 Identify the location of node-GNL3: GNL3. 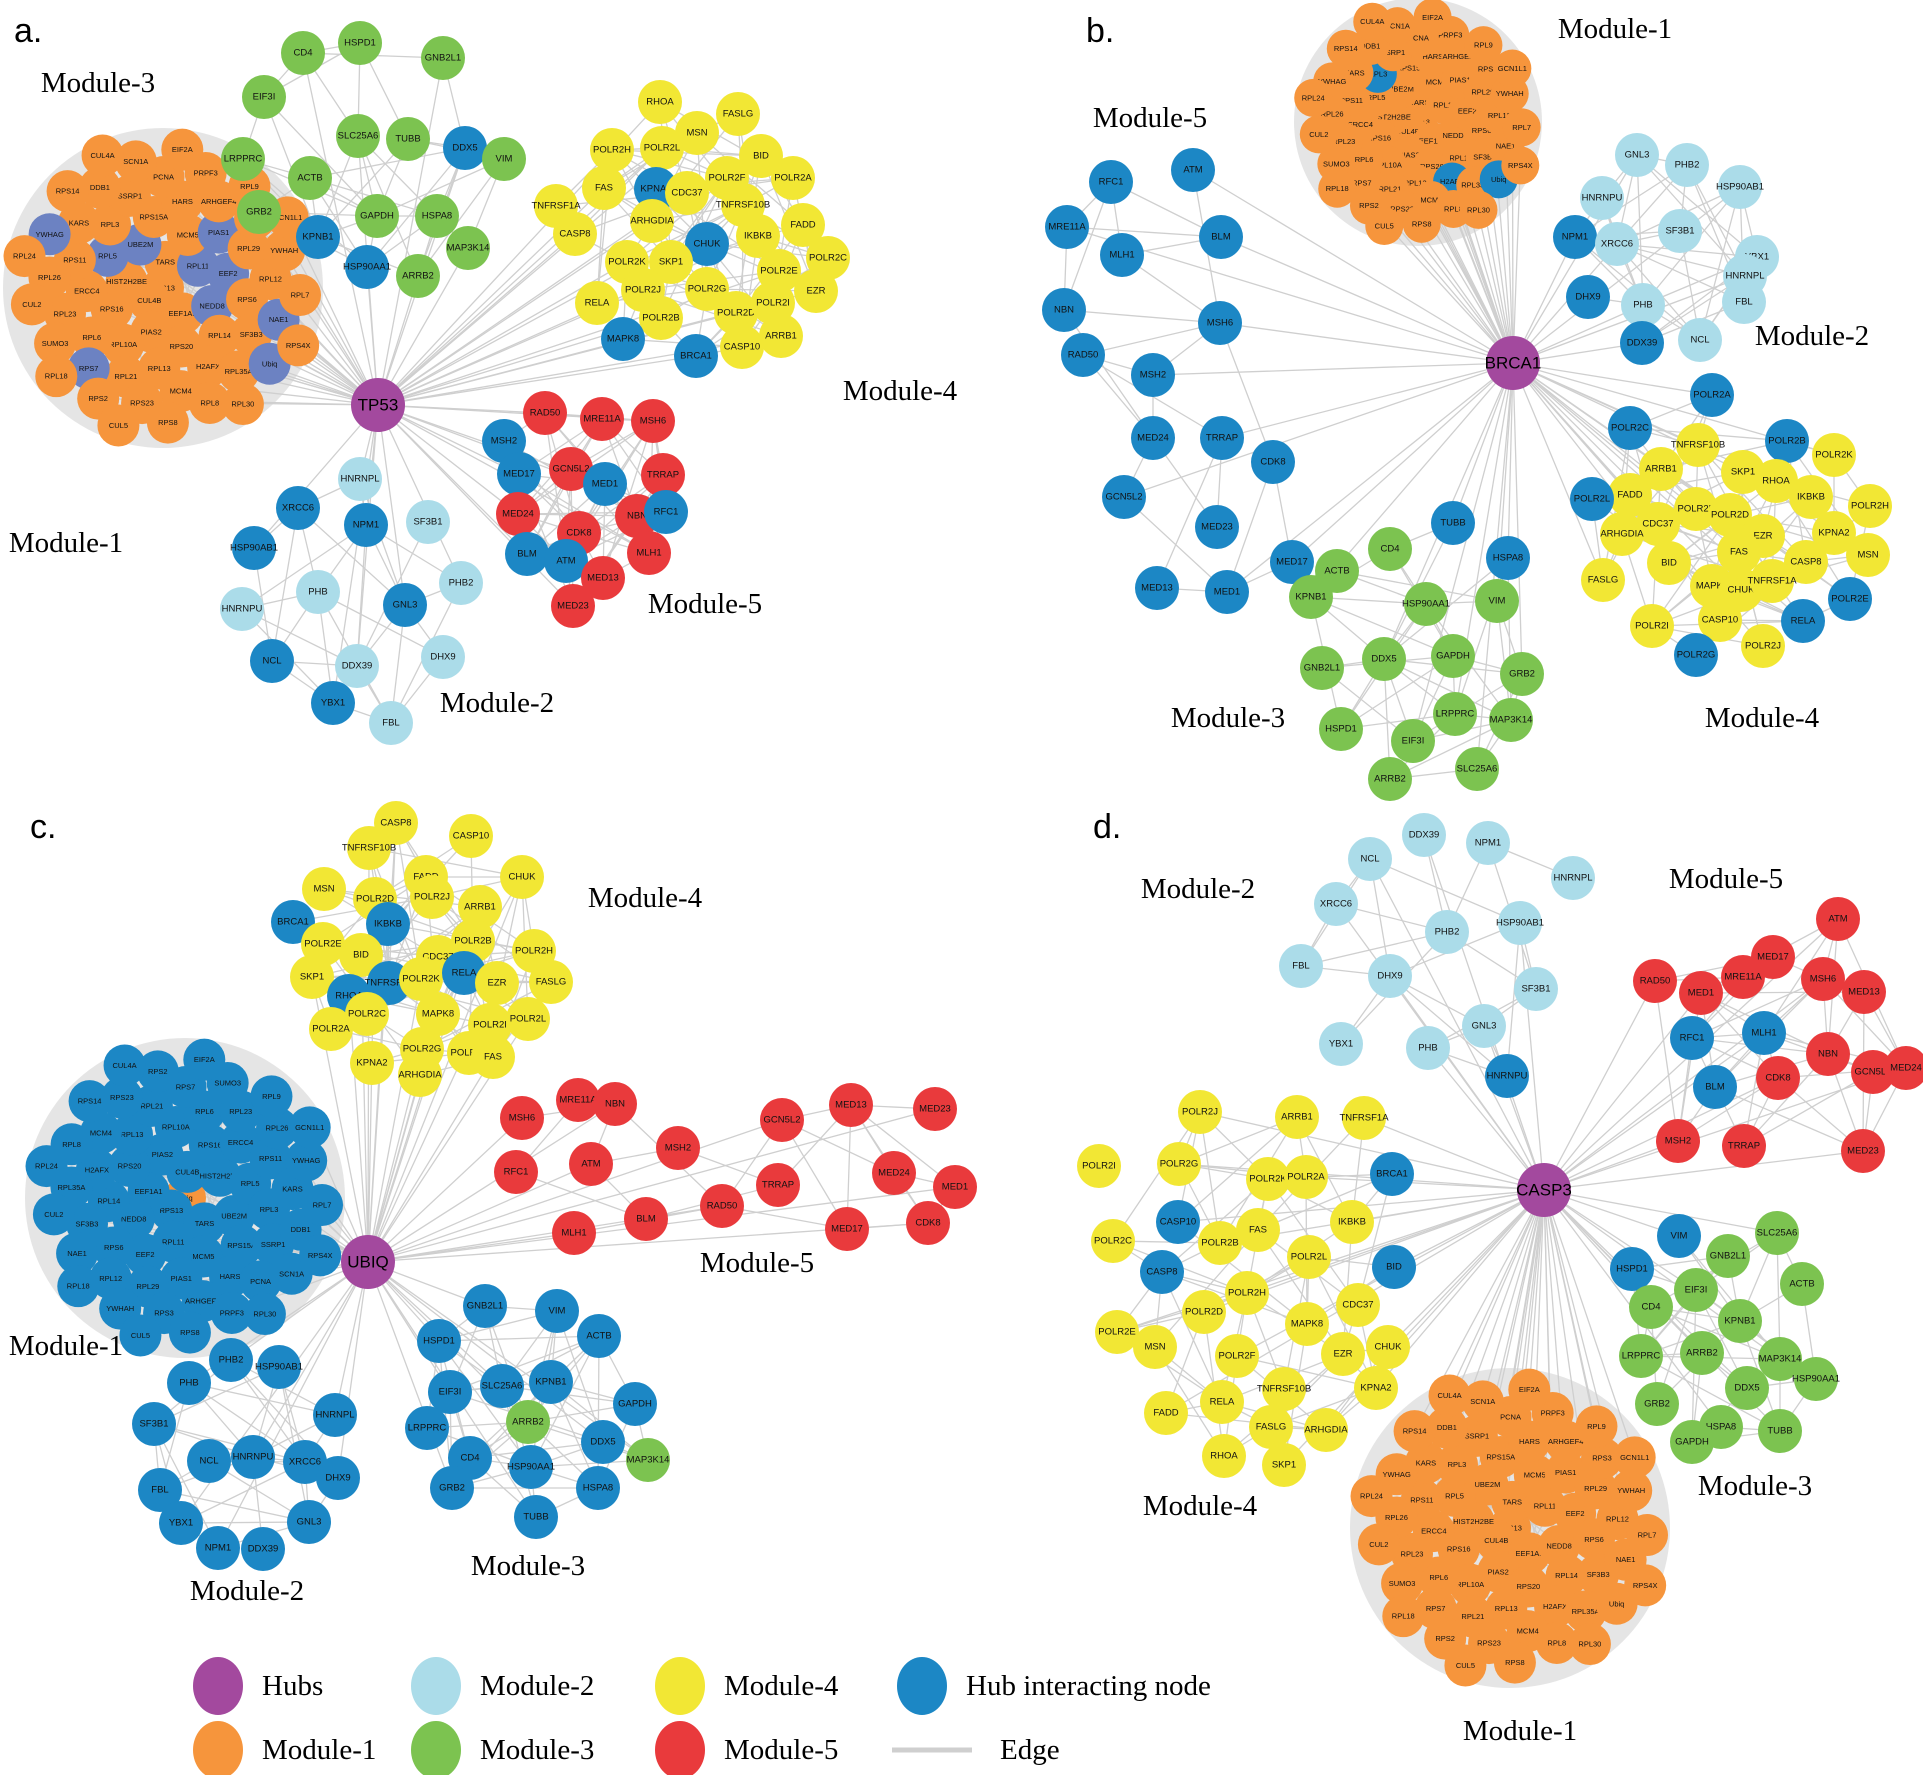
(1637, 155).